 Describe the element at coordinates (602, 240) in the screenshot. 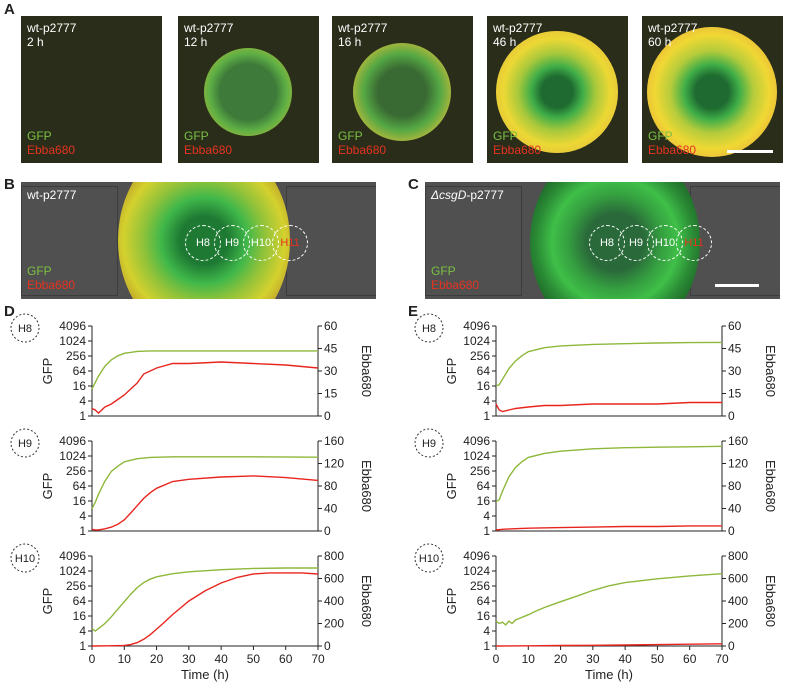

I see `panel-c-image: ΔcsgD-p2777 GFP Ebba680 H8 H9 H10 H11` at that location.